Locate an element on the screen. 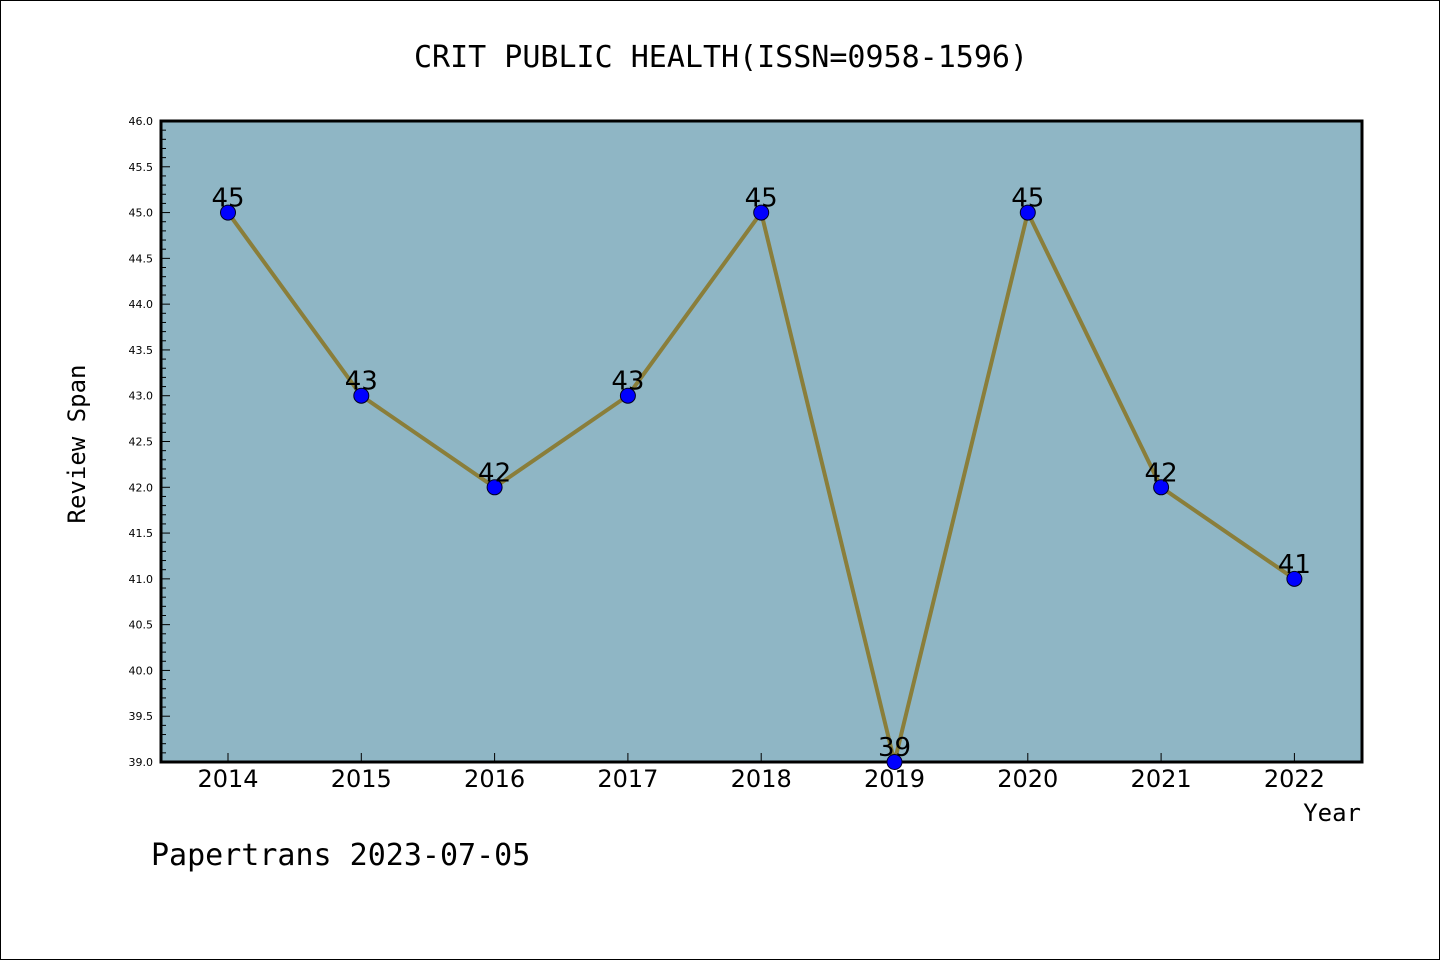  x-tick-label: 2014 is located at coordinates (227, 779).